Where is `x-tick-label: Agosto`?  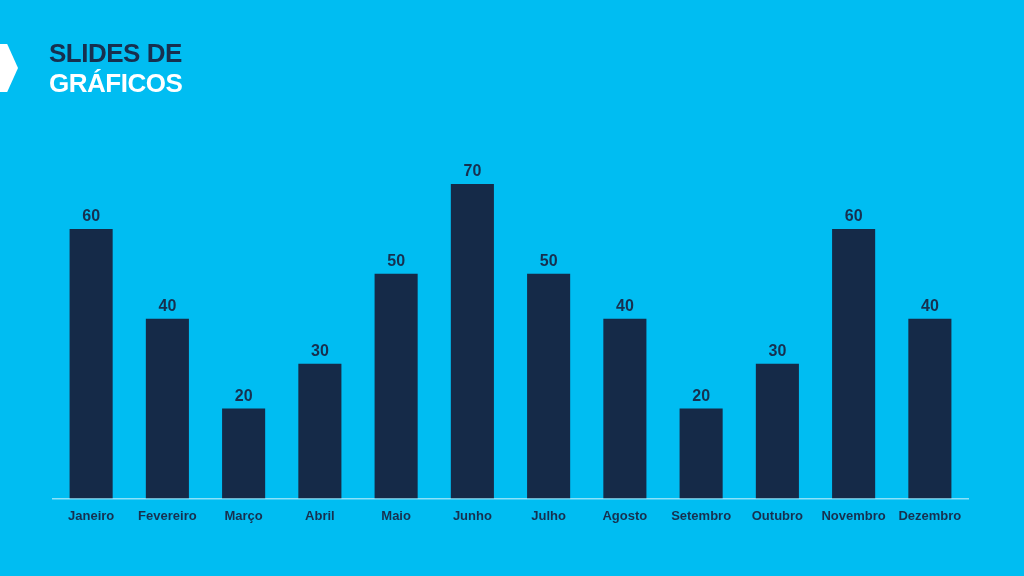
x-tick-label: Agosto is located at coordinates (625, 515).